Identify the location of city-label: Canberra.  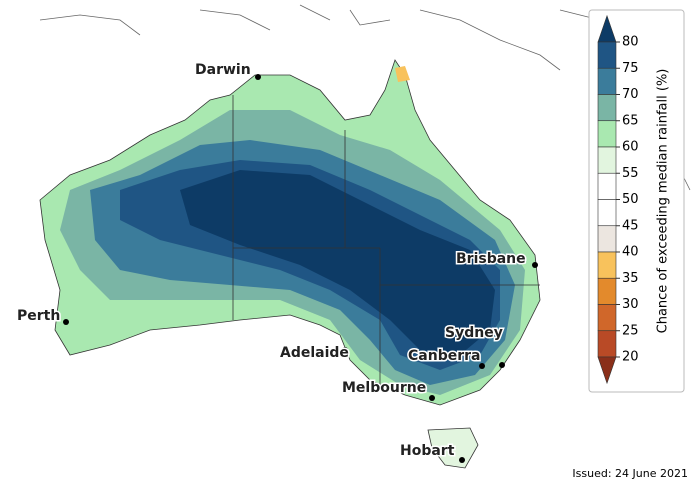
(444, 356).